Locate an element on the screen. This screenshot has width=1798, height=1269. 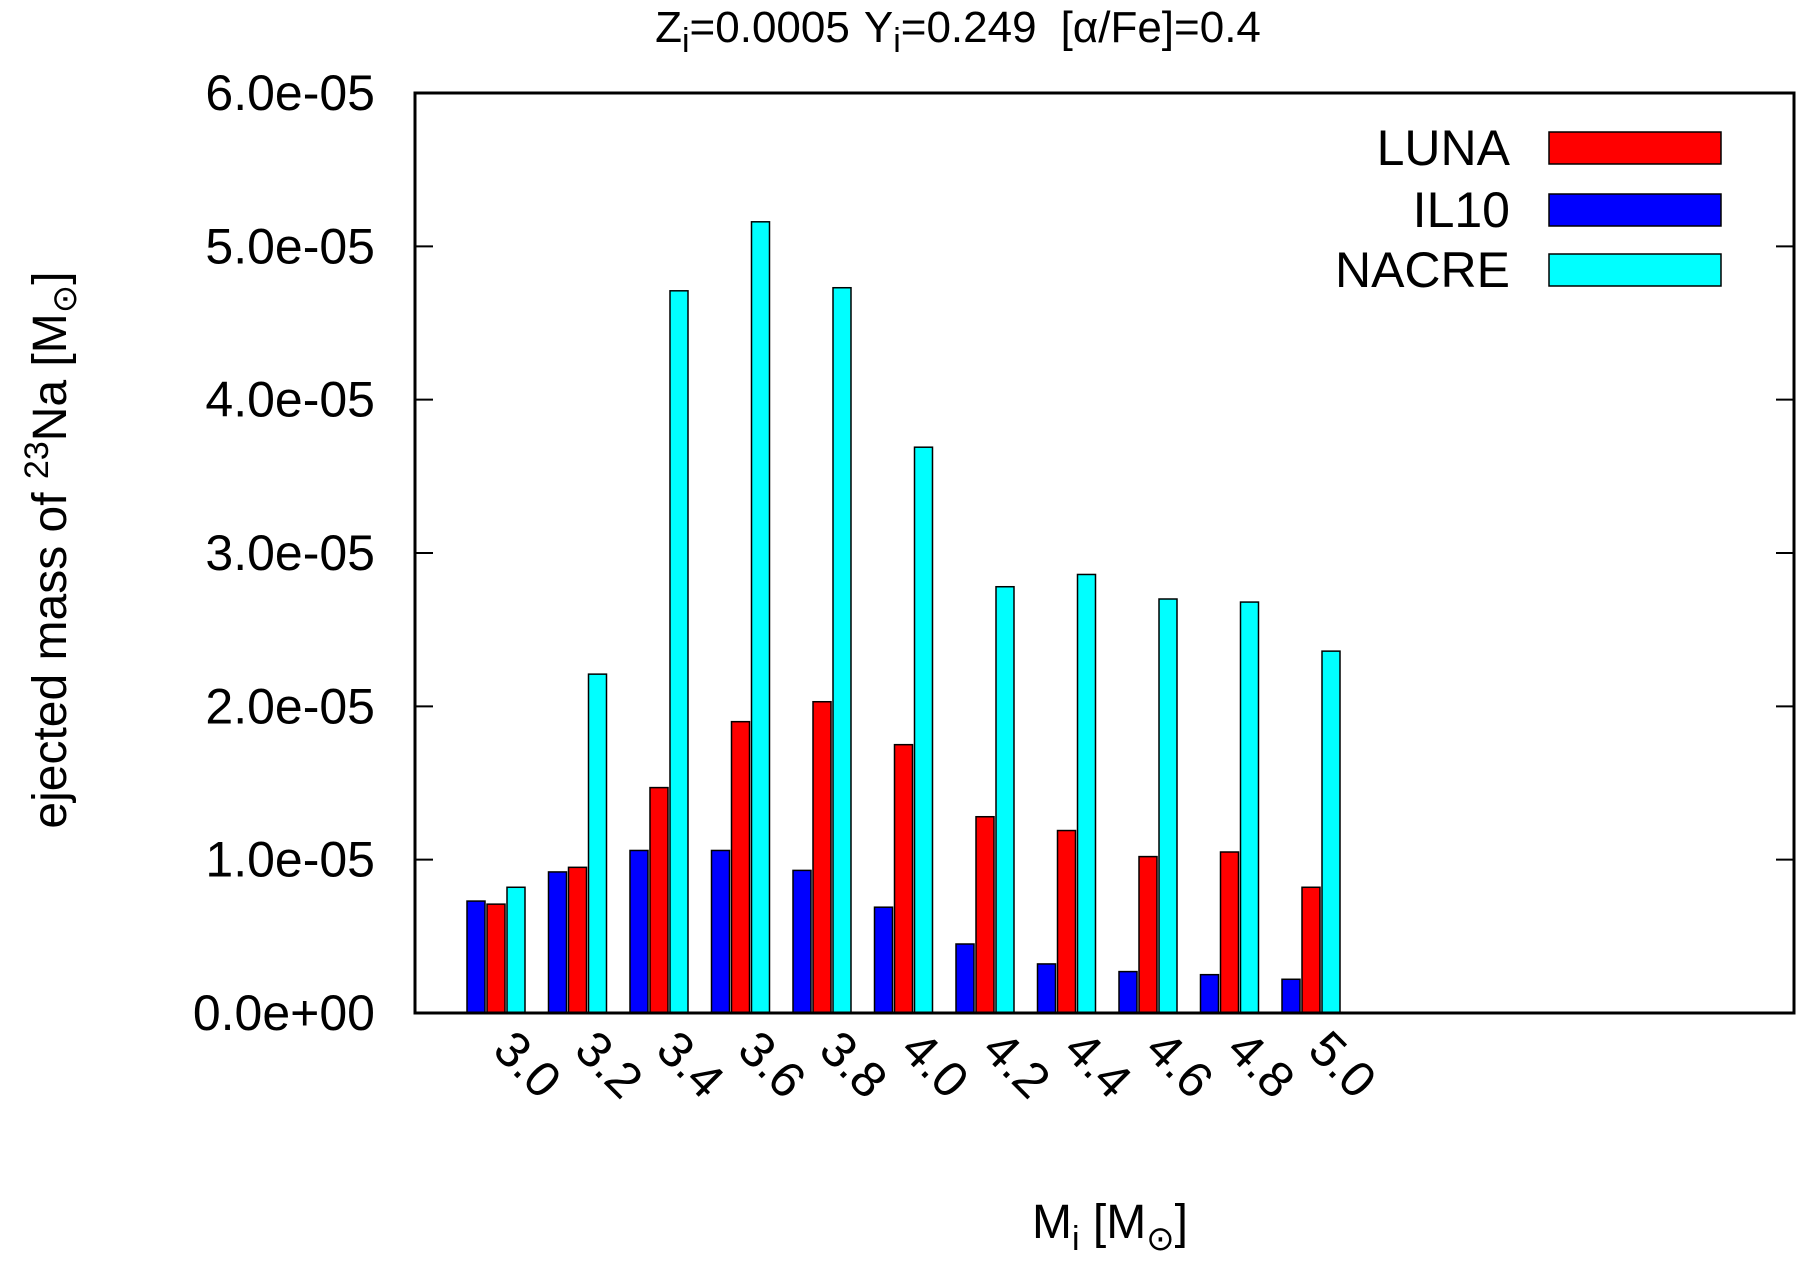
bar-nacre-3.8 is located at coordinates (842, 650).